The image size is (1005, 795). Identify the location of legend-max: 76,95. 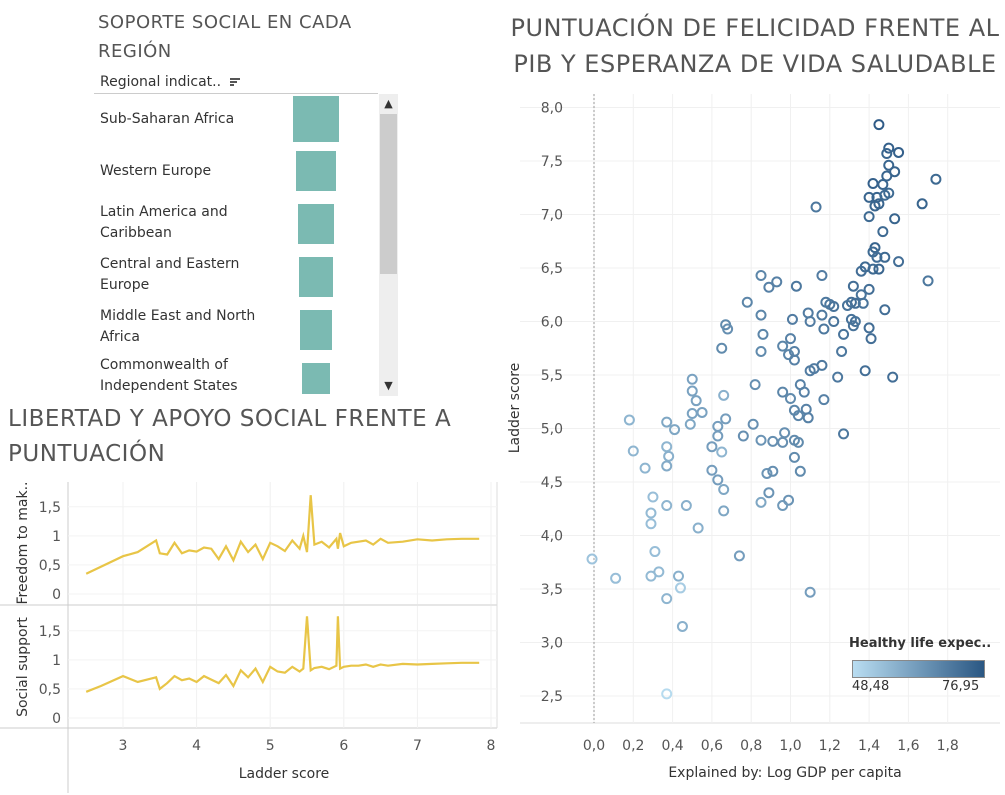
(961, 686).